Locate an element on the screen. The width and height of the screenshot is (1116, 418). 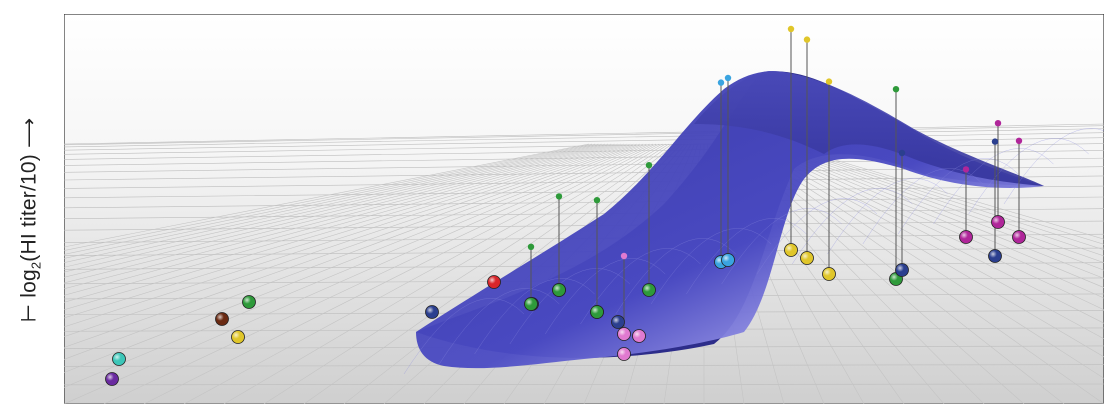
y-axis-arrow-line: ⟶ is located at coordinates (29, 133).